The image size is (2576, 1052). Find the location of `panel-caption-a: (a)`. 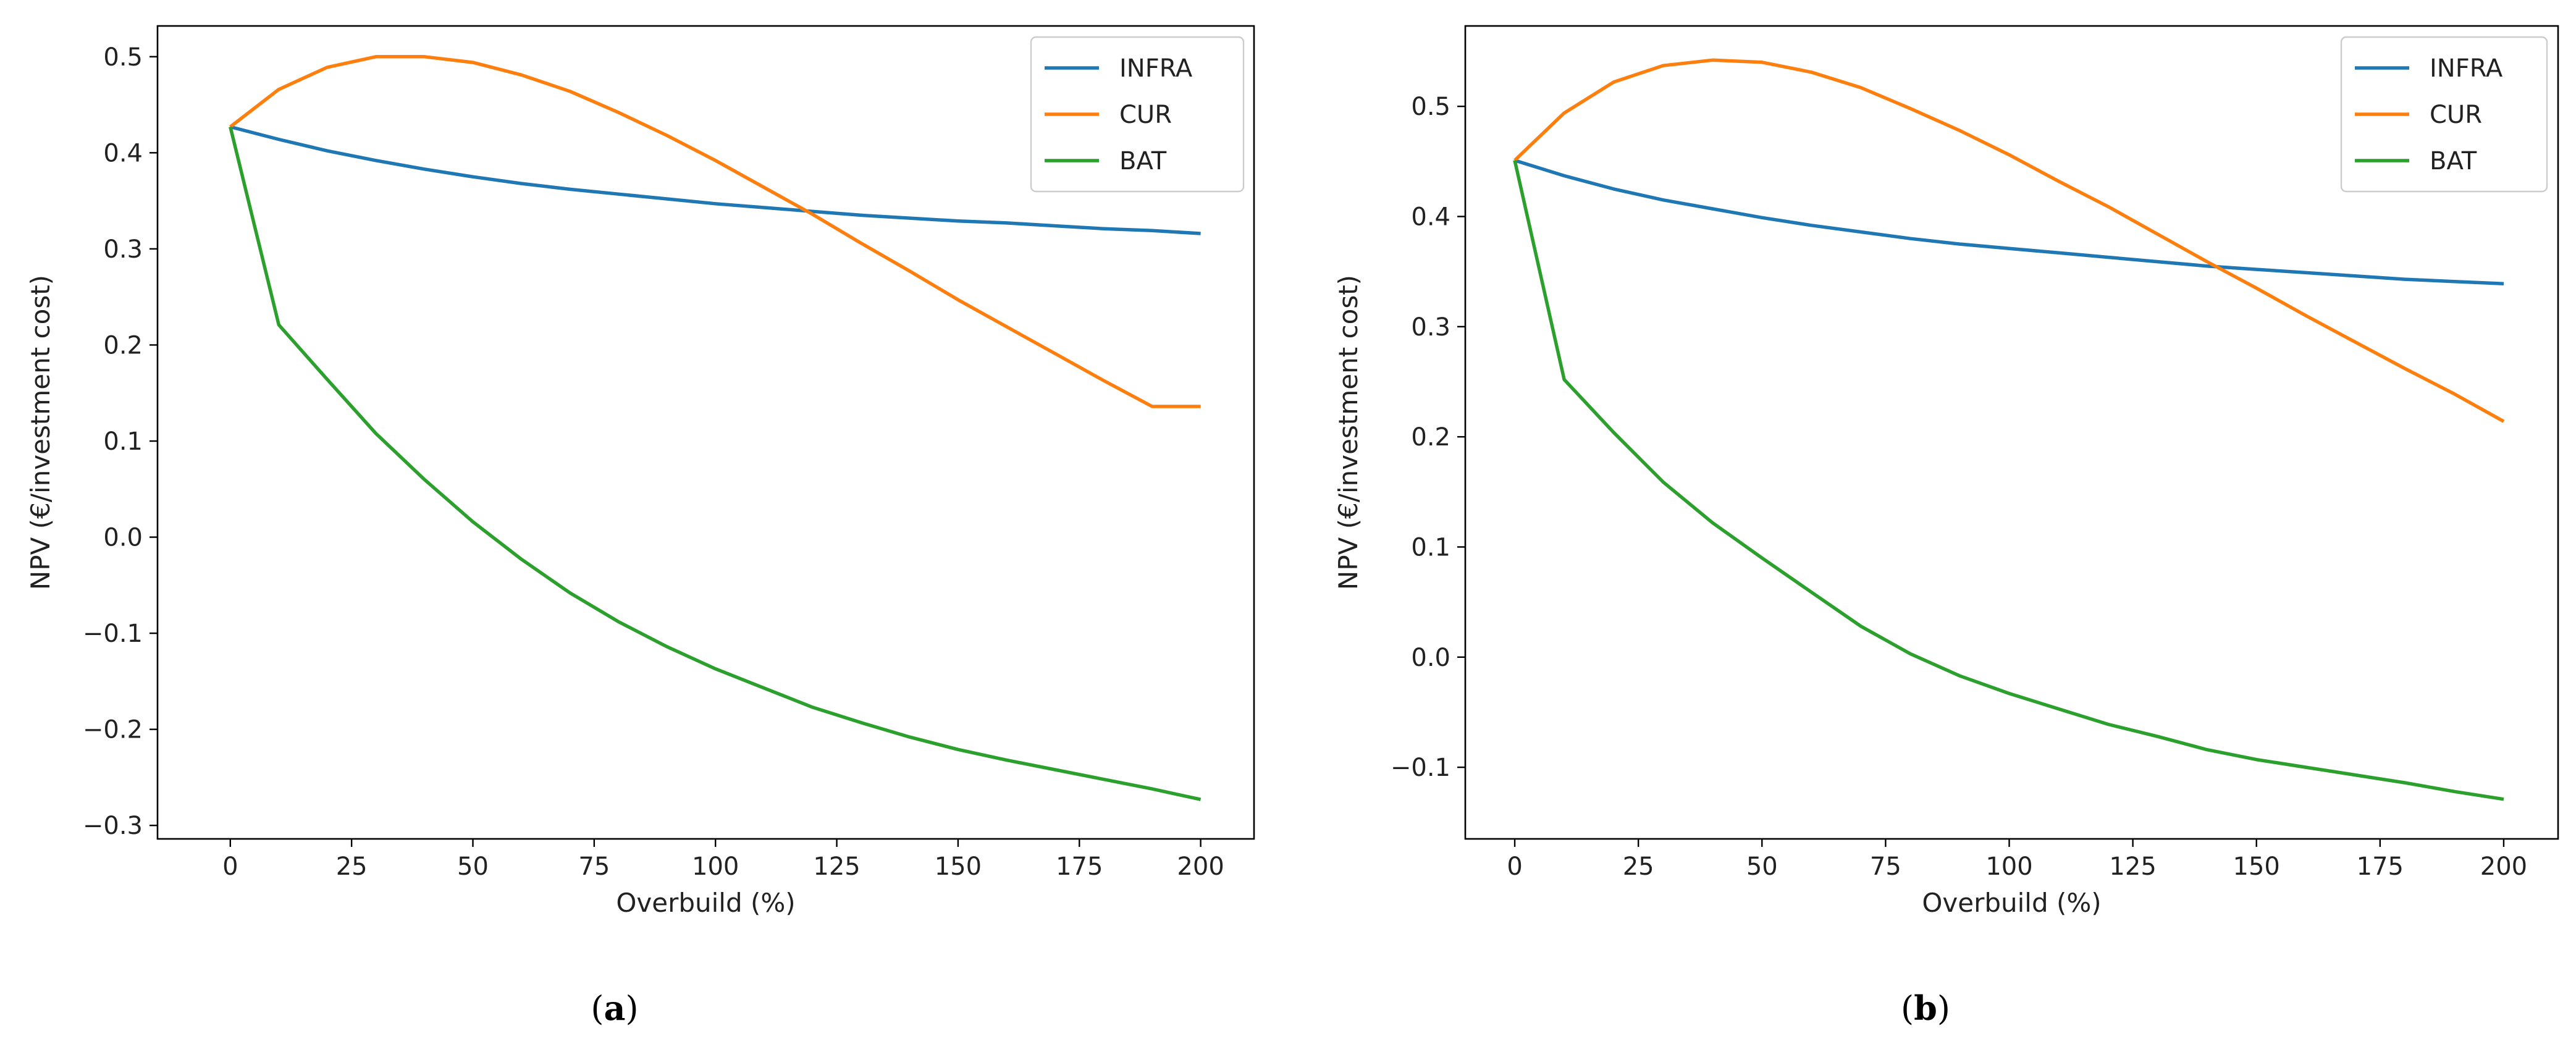

panel-caption-a: (a) is located at coordinates (615, 1008).